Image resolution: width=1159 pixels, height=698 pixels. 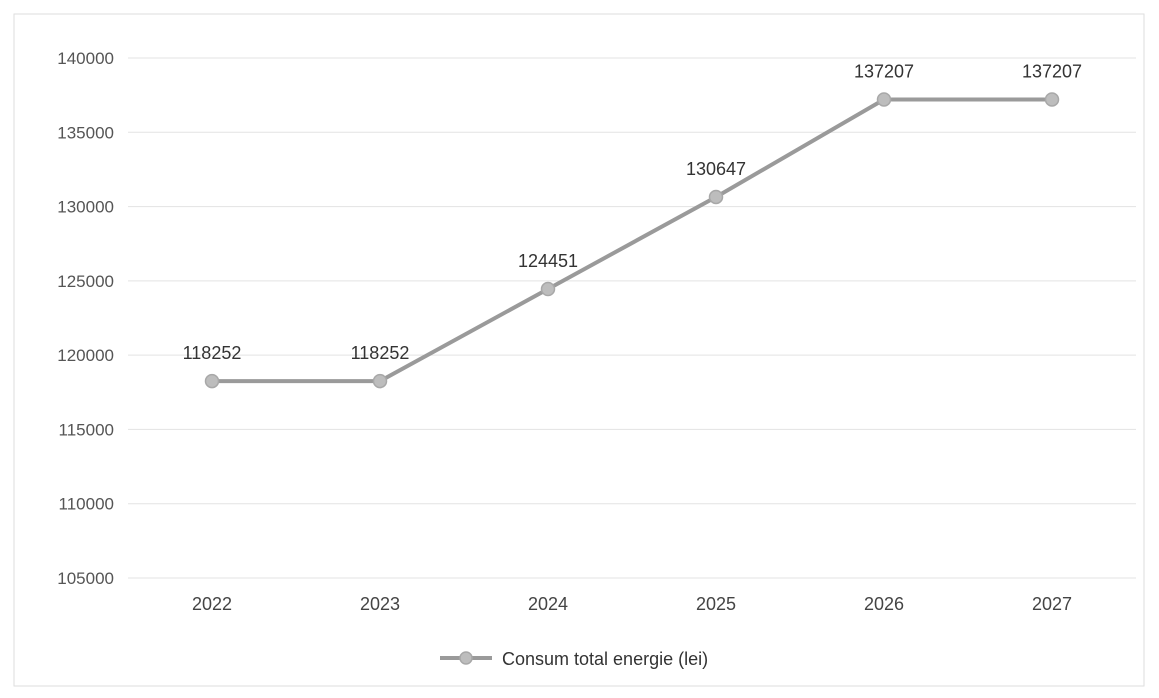 What do you see at coordinates (85, 132) in the screenshot?
I see `y-tick-label: 135000` at bounding box center [85, 132].